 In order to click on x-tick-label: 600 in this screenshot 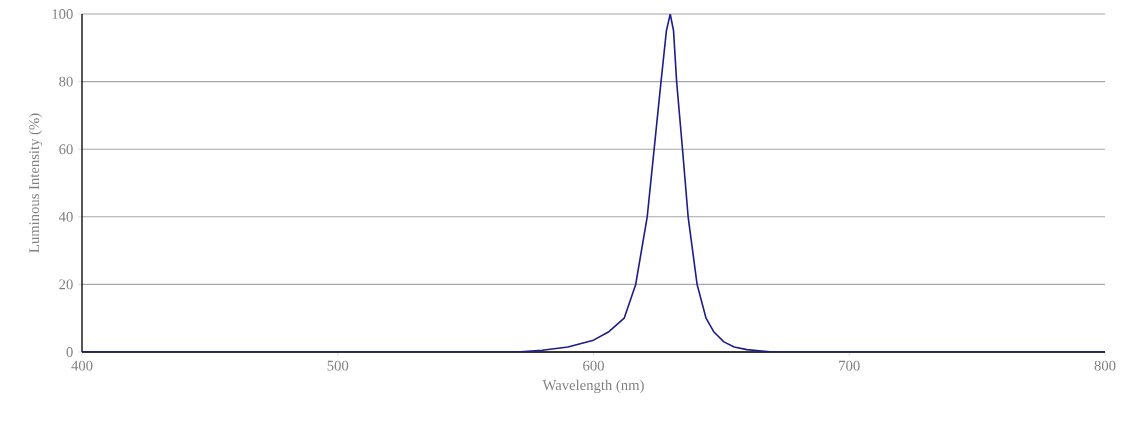, I will do `click(593, 365)`.